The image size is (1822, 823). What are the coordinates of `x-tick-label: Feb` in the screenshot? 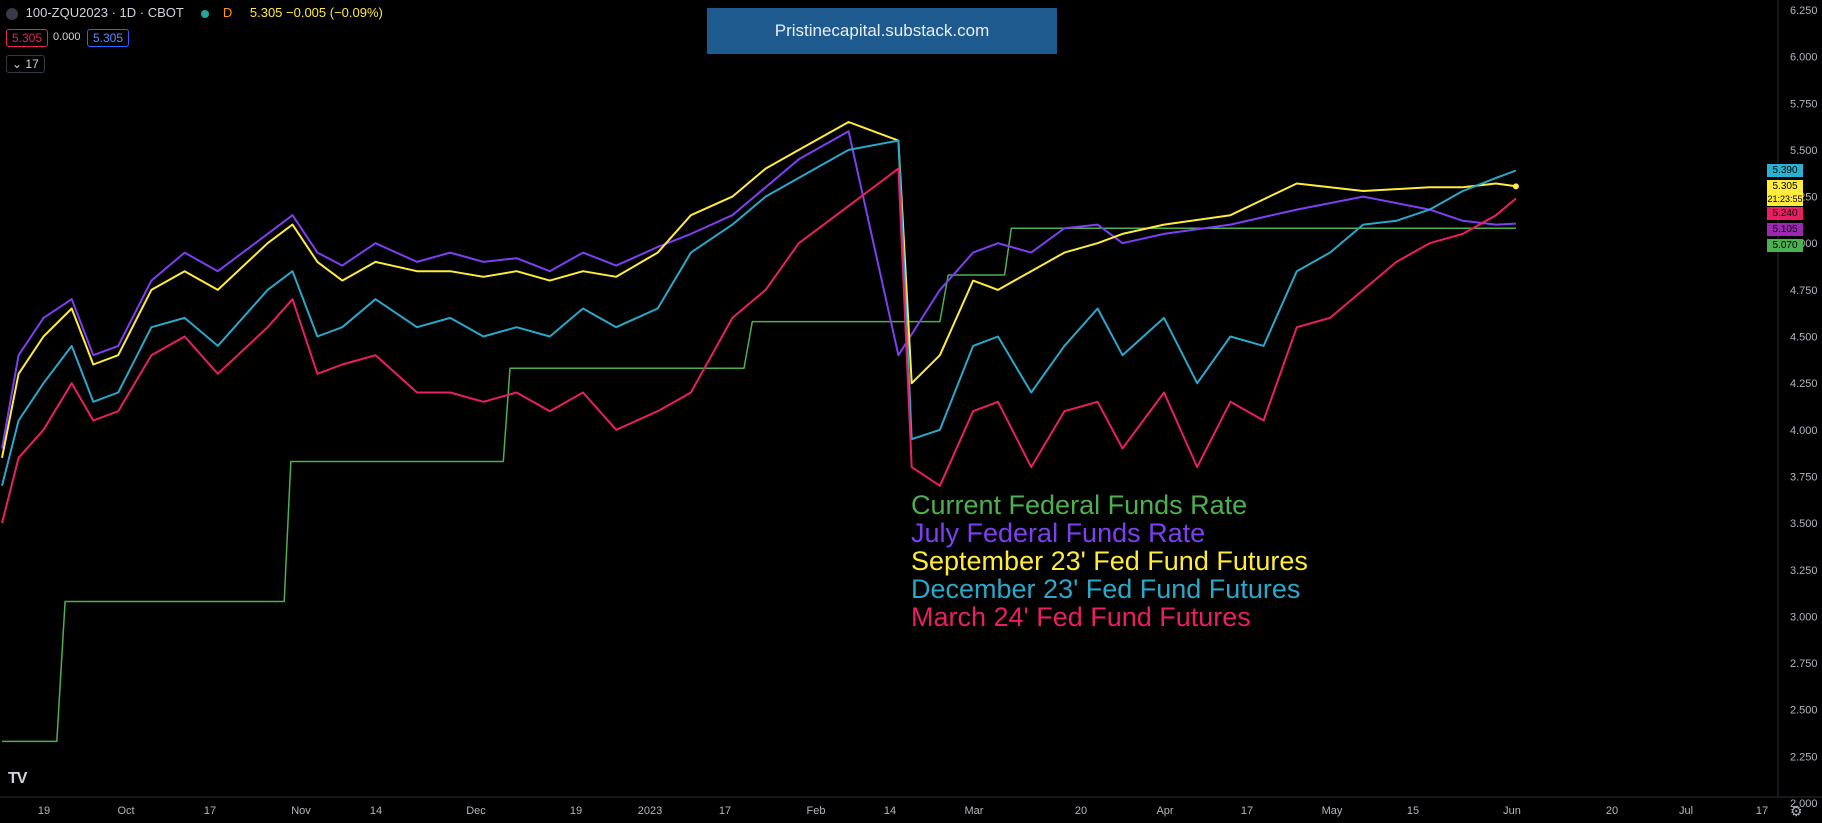 It's located at (816, 811).